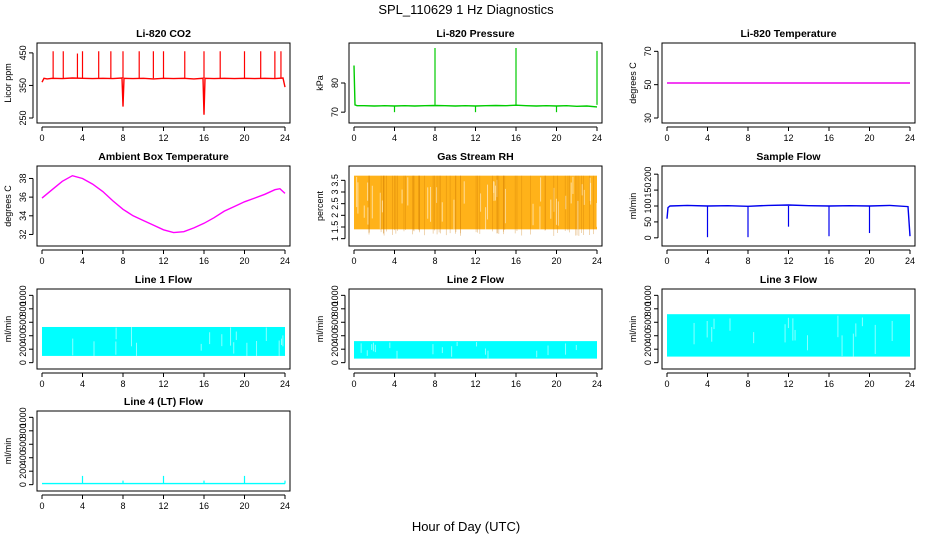 This screenshot has width=936, height=540. Describe the element at coordinates (320, 83) in the screenshot. I see `y-axis-label: kPa` at that location.